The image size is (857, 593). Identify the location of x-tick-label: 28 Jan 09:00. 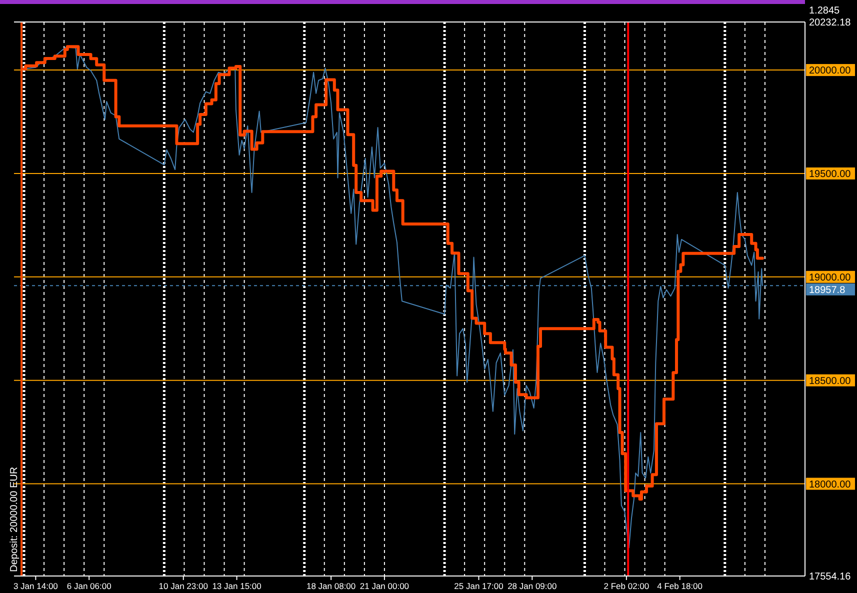
(533, 586).